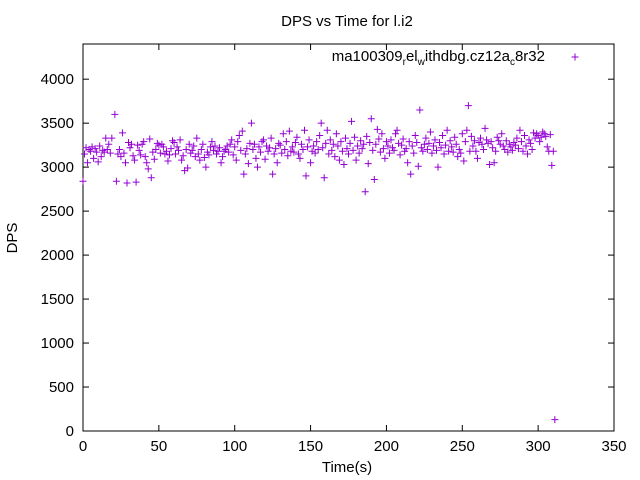 Image resolution: width=640 pixels, height=480 pixels. I want to click on legend-label: ma100309relwithdbg.cz12ac8r32, so click(438, 58).